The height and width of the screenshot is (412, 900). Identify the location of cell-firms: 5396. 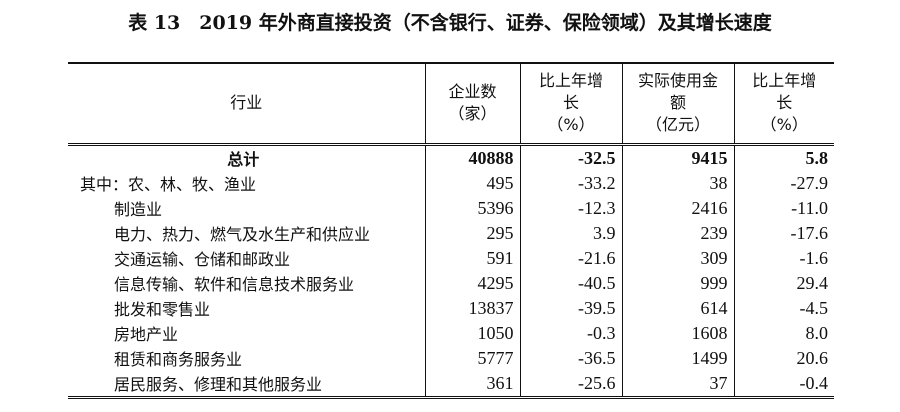
(472, 208).